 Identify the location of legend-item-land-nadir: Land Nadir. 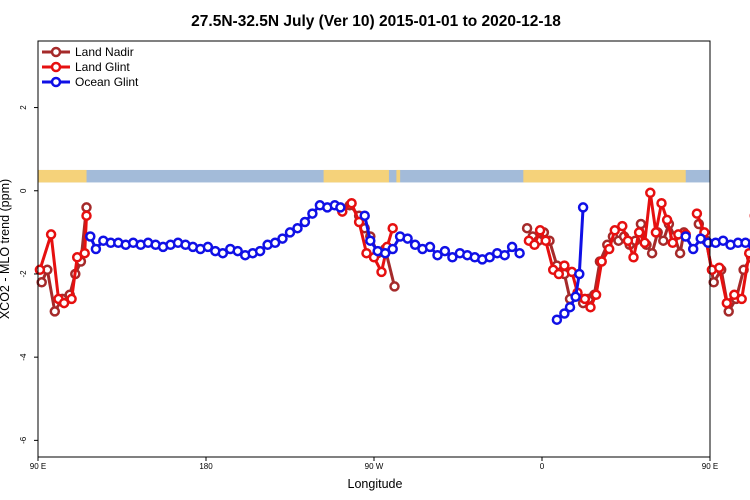
(88, 52).